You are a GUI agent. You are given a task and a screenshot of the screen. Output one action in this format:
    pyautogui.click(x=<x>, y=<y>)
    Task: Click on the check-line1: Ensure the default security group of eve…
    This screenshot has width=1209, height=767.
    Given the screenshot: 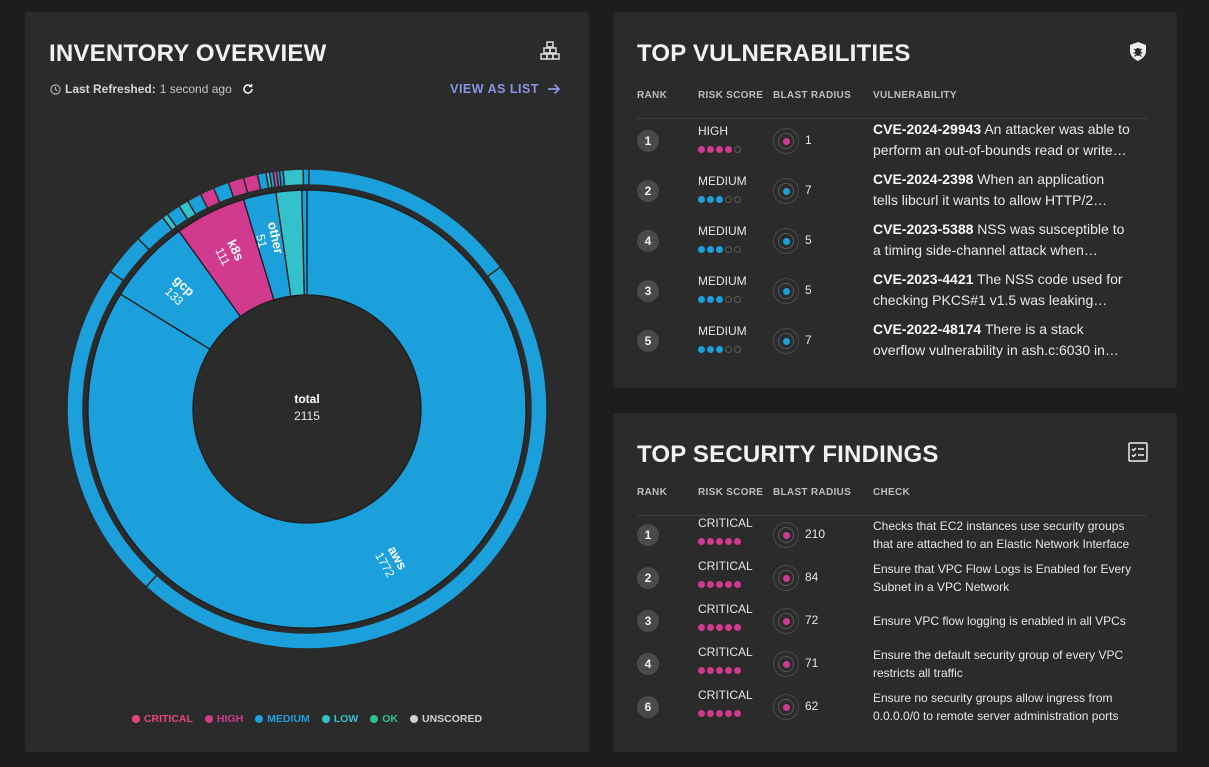 What is the action you would take?
    pyautogui.click(x=998, y=655)
    